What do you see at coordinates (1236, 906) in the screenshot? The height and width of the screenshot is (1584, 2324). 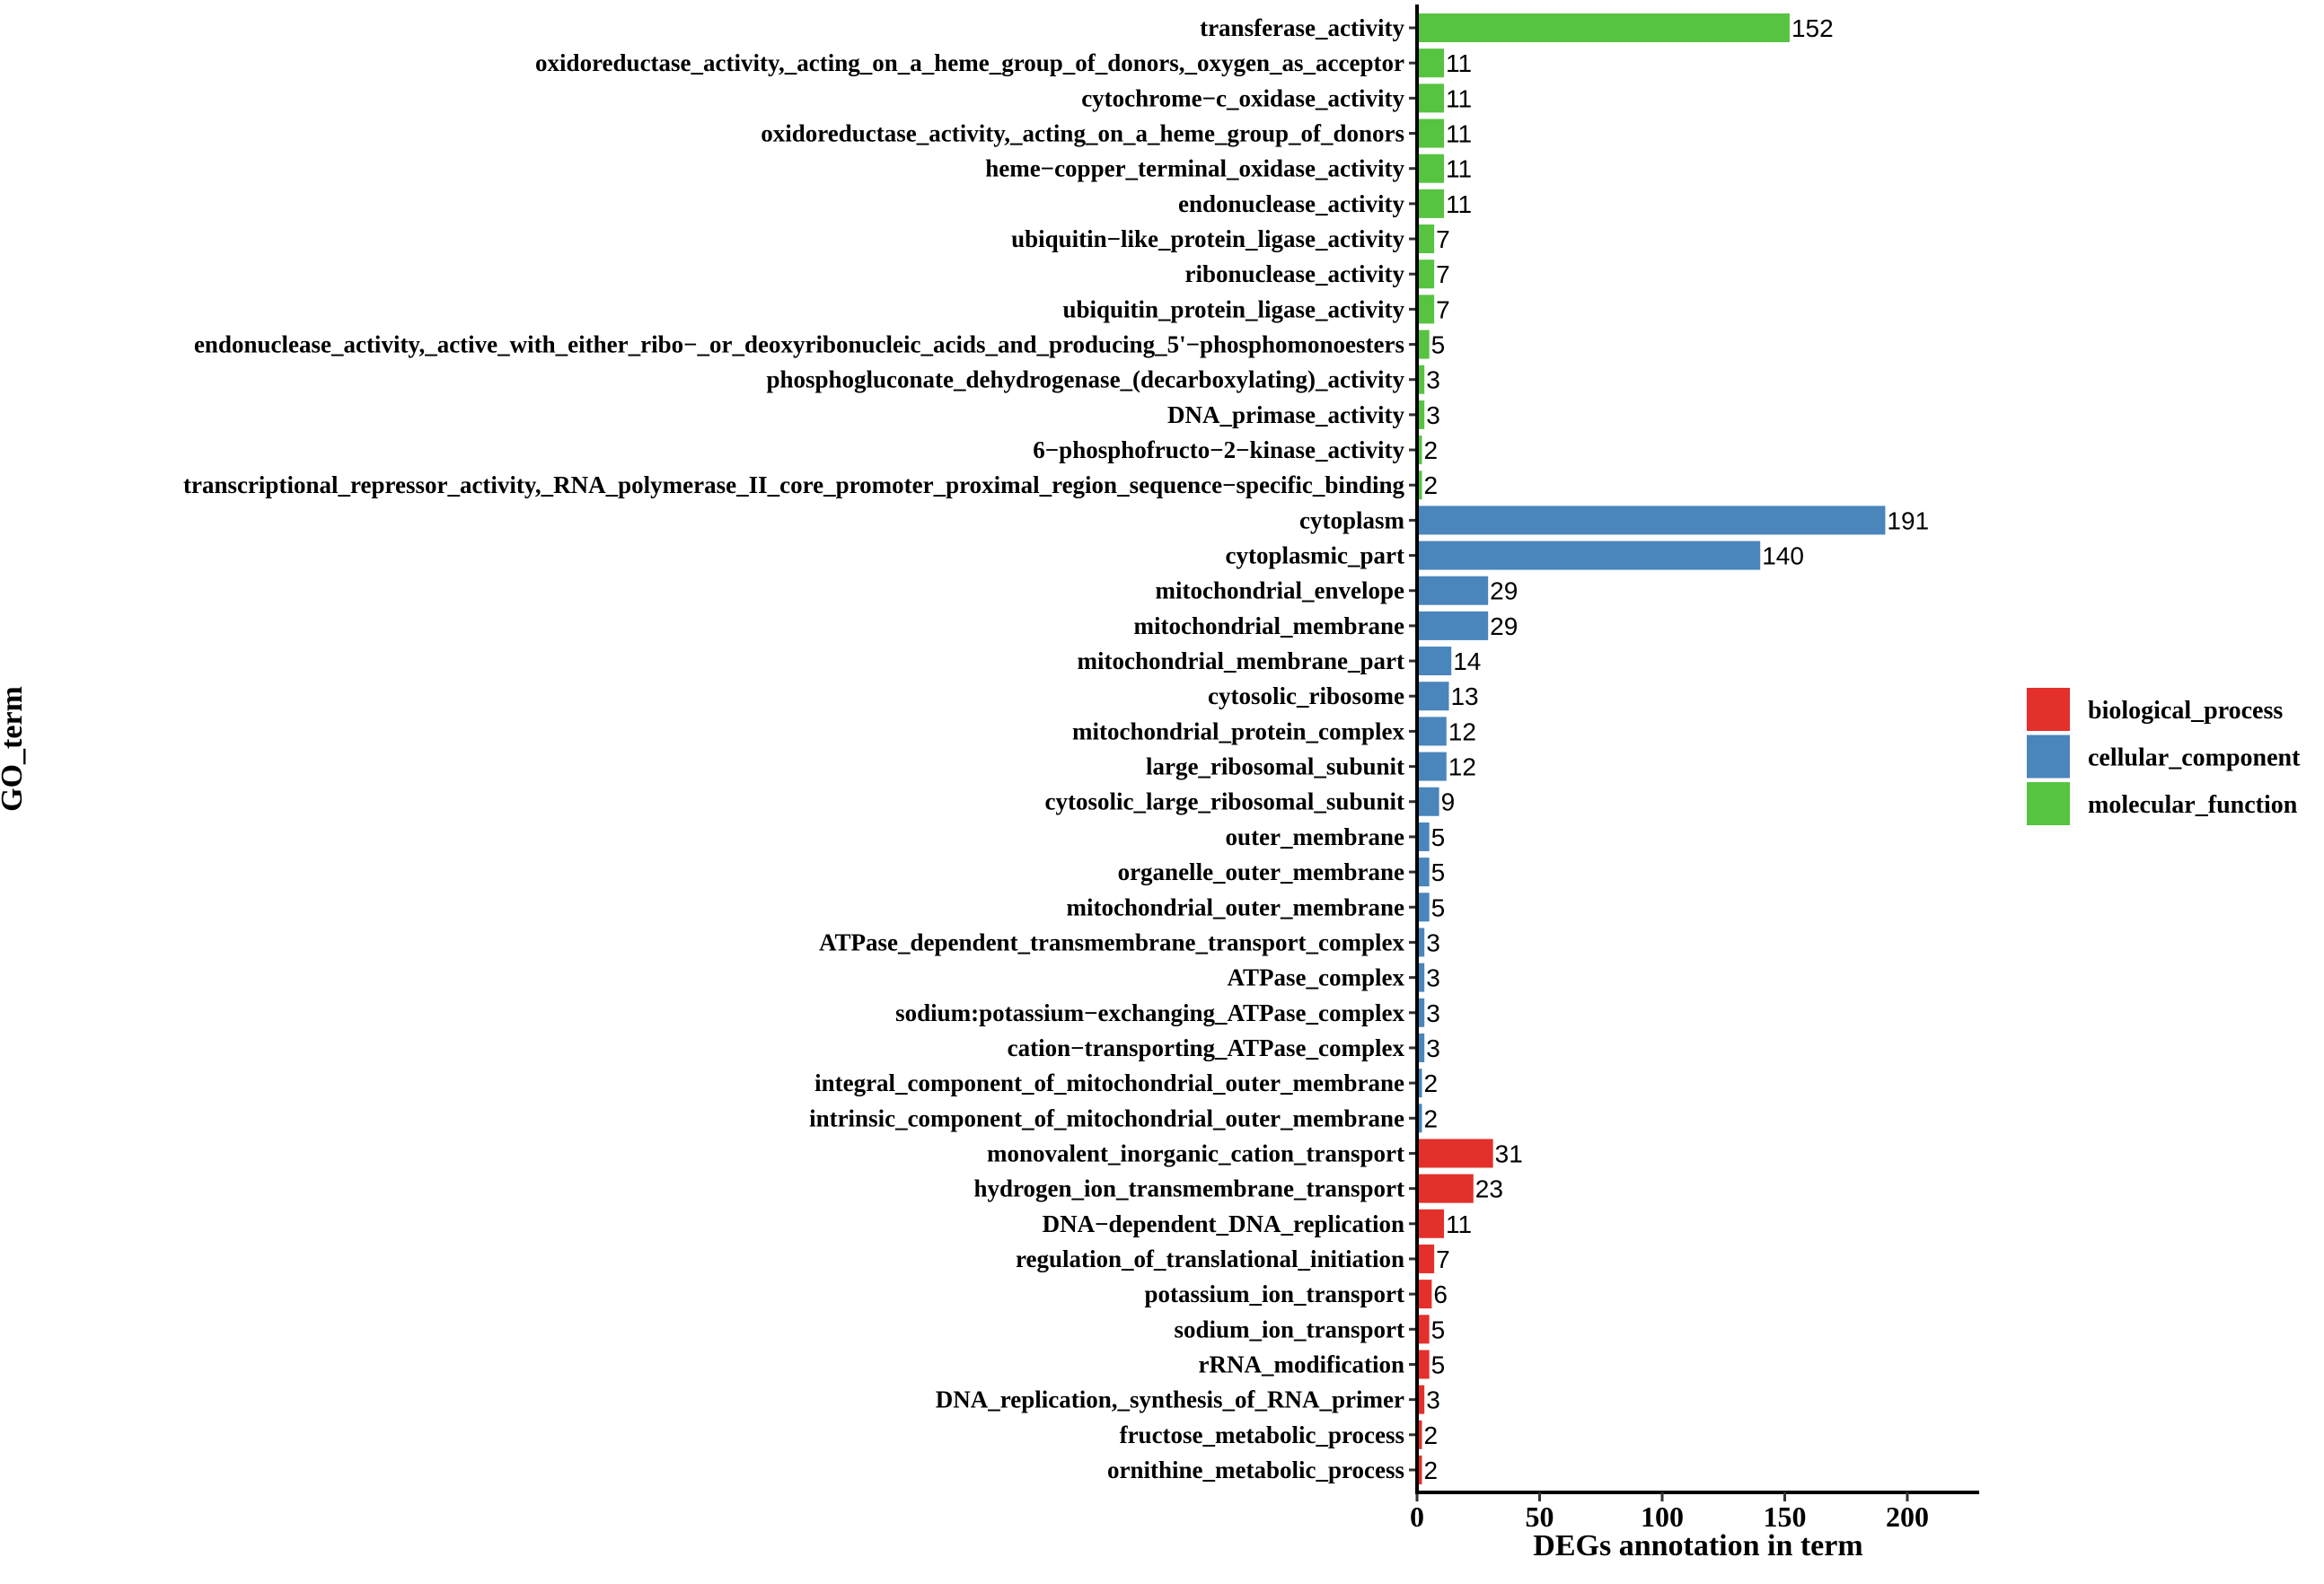 I see `y-tick-label: mitochondrial_outer_membrane` at bounding box center [1236, 906].